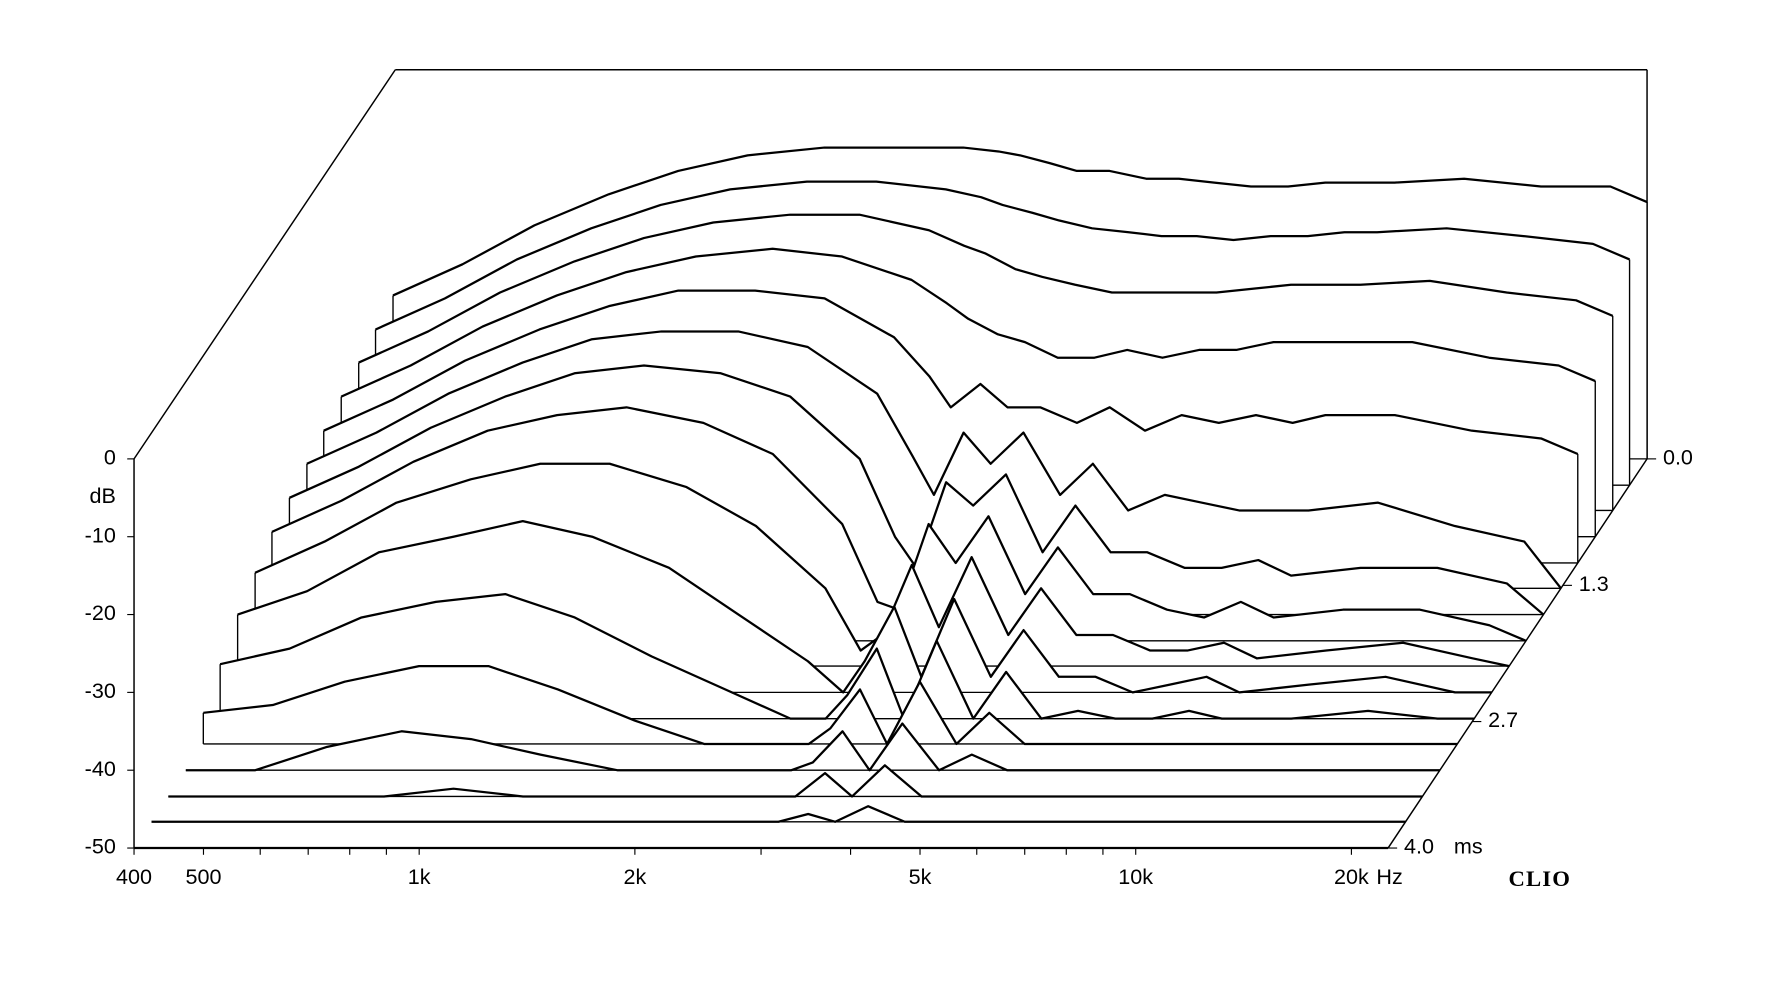  Describe the element at coordinates (1419, 847) in the screenshot. I see `z-tick-label: 4.0` at that location.